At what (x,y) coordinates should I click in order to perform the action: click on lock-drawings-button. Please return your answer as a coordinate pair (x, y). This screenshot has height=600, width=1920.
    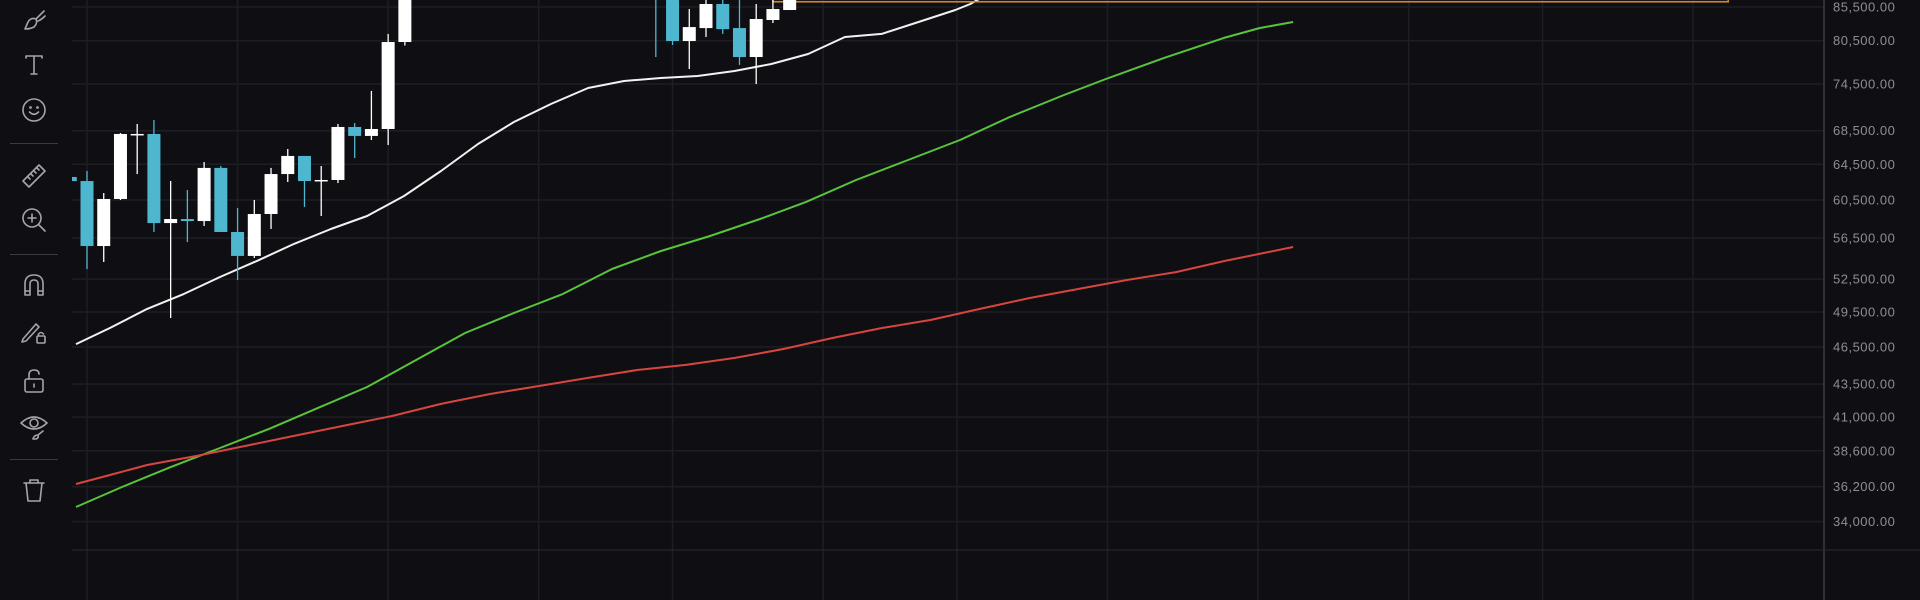
    Looking at the image, I should click on (34, 332).